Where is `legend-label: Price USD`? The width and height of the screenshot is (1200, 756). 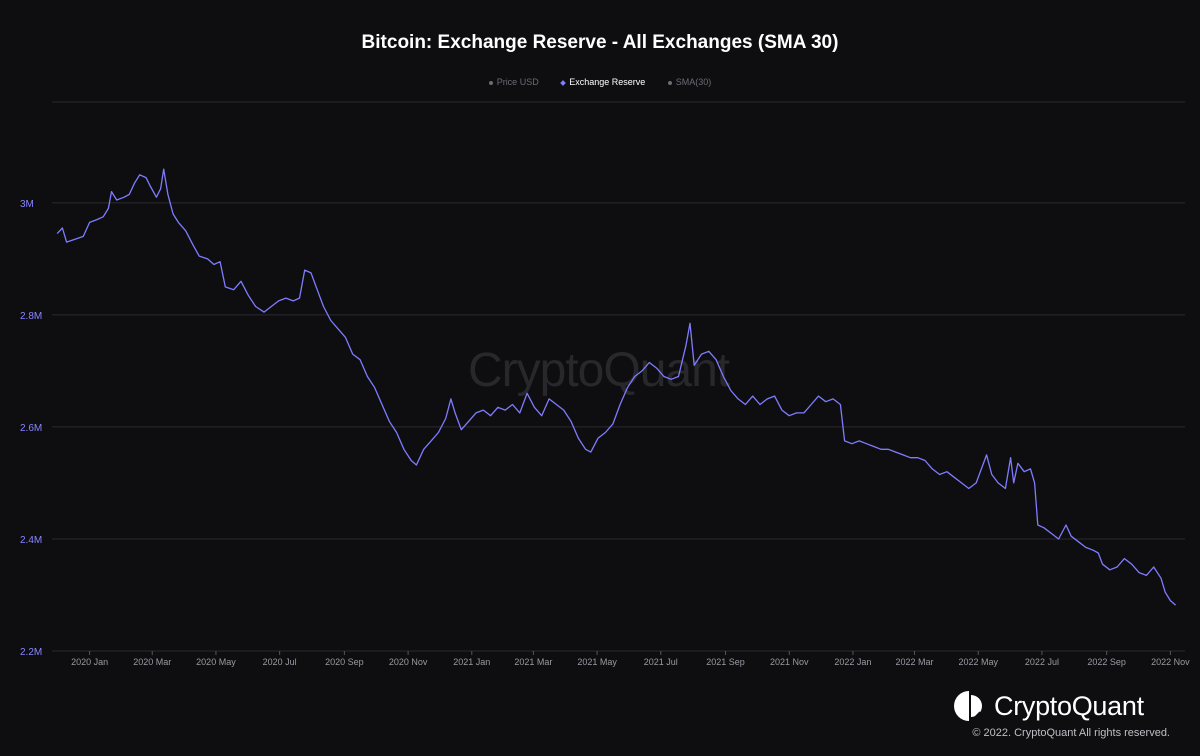 legend-label: Price USD is located at coordinates (517, 82).